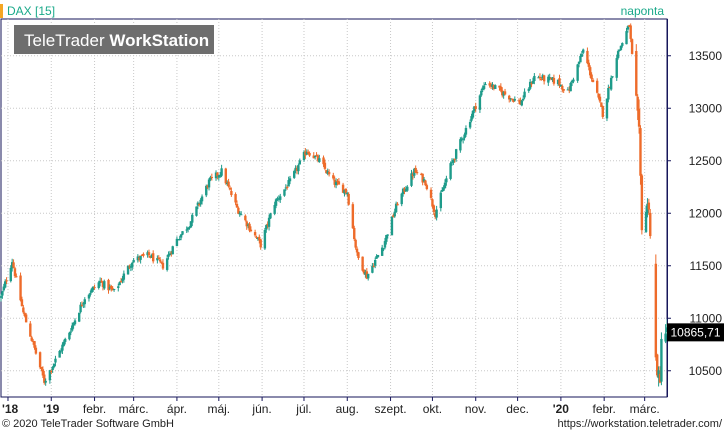 The width and height of the screenshot is (726, 435). I want to click on last-value-label: 10865,71, so click(695, 332).